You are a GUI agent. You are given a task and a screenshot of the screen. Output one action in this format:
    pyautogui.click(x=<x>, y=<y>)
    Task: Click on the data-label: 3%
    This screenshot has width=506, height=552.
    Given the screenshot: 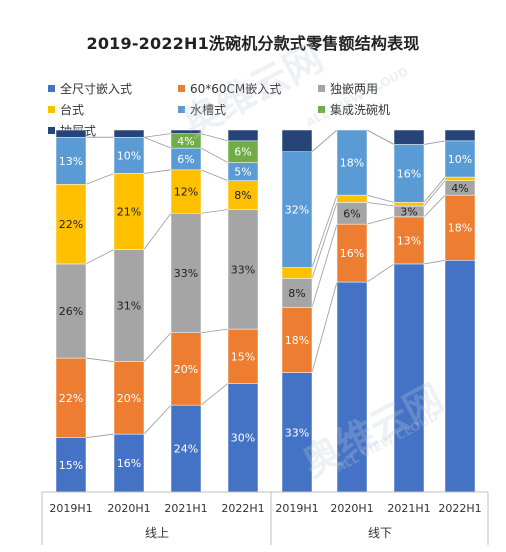 What is the action you would take?
    pyautogui.click(x=408, y=211)
    